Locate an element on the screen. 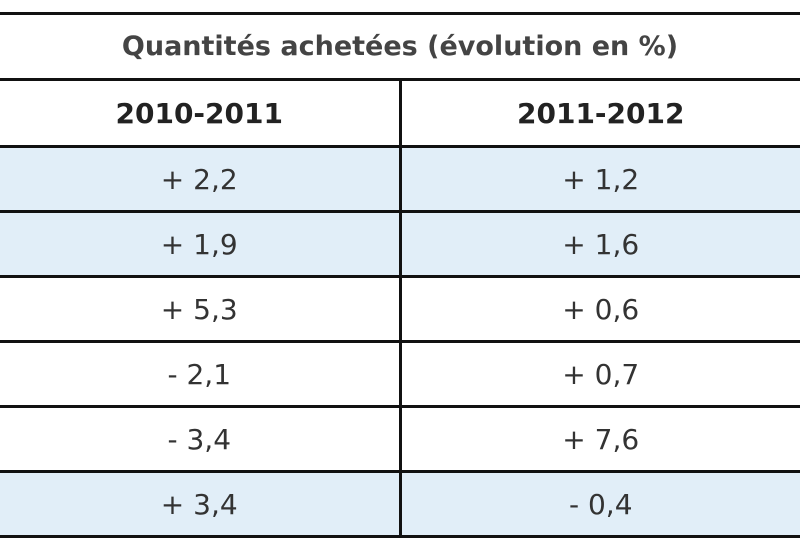 The height and width of the screenshot is (550, 800). header-cell: 2010-2011 is located at coordinates (201, 113).